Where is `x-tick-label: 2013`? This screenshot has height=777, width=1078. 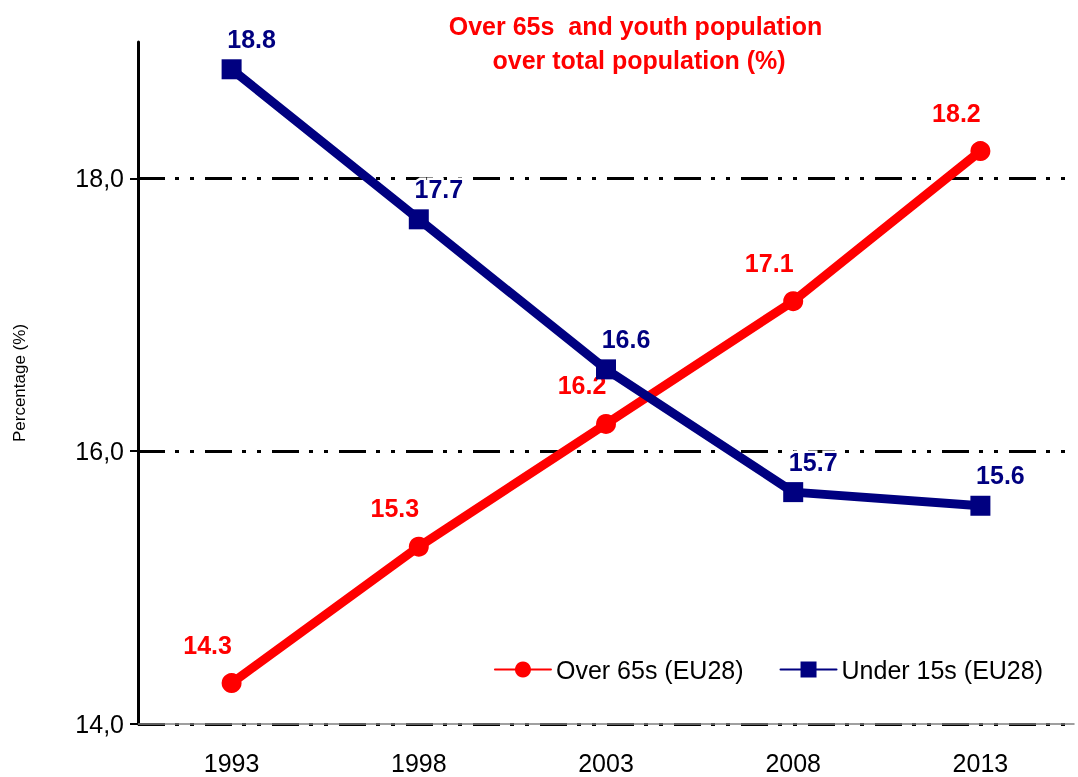
x-tick-label: 2013 is located at coordinates (980, 762).